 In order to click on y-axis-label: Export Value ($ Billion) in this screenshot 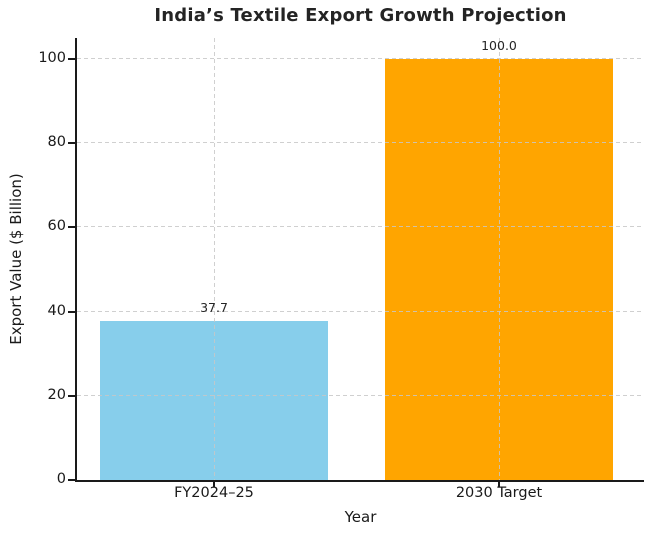, I will do `click(16, 259)`.